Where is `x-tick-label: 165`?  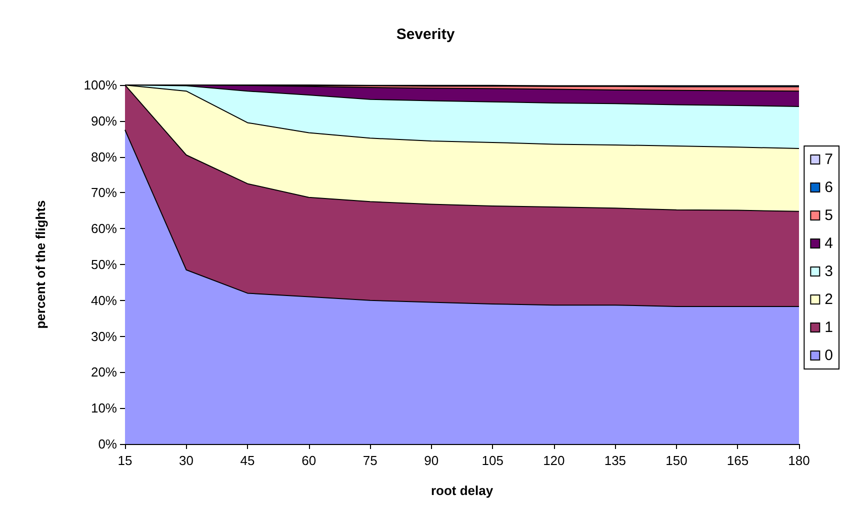 x-tick-label: 165 is located at coordinates (737, 460).